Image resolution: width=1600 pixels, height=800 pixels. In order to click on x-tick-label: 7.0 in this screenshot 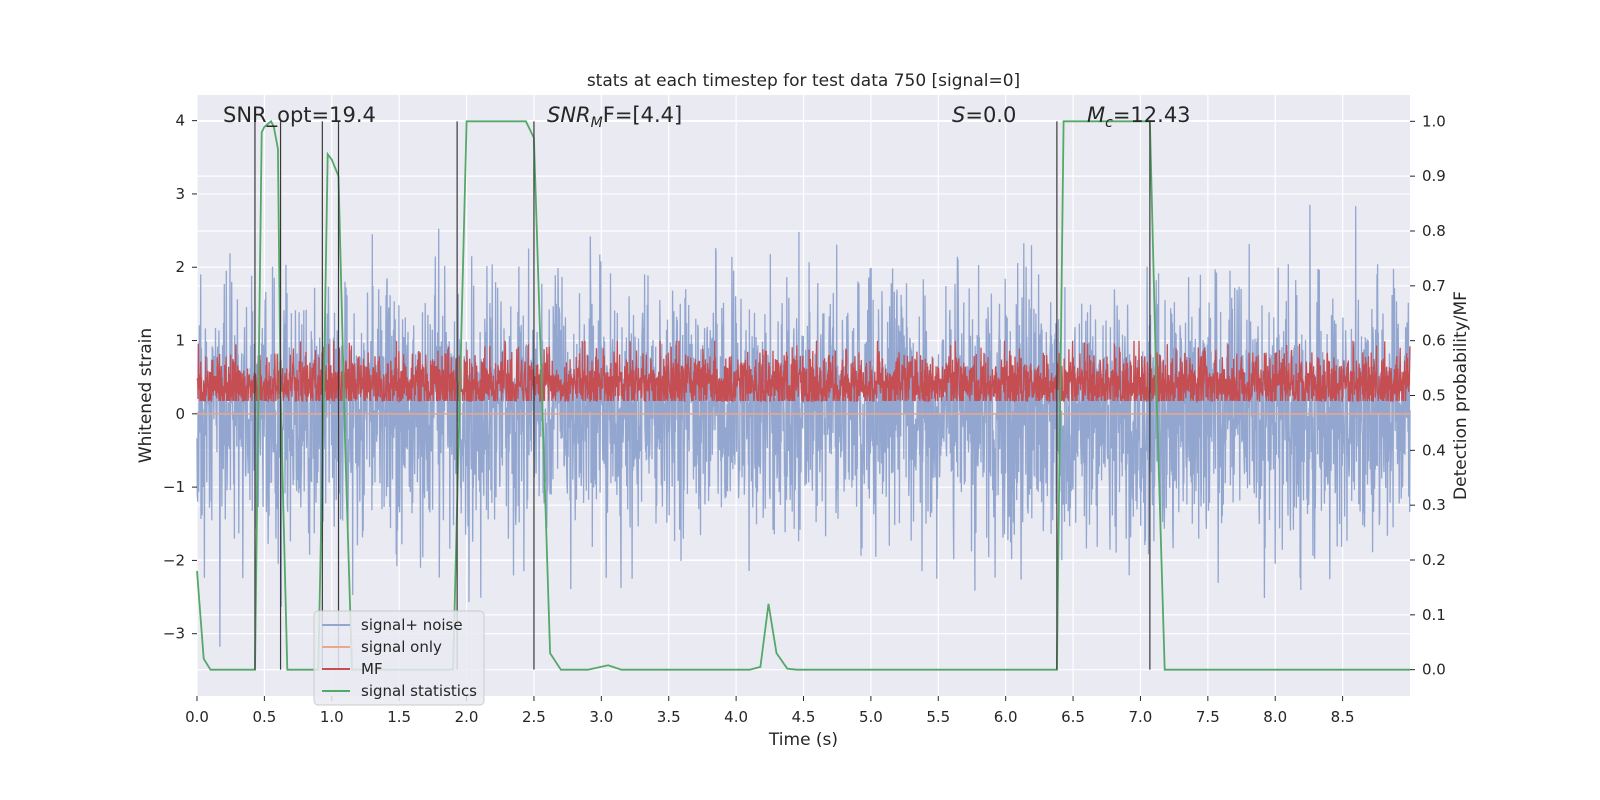, I will do `click(1141, 717)`.